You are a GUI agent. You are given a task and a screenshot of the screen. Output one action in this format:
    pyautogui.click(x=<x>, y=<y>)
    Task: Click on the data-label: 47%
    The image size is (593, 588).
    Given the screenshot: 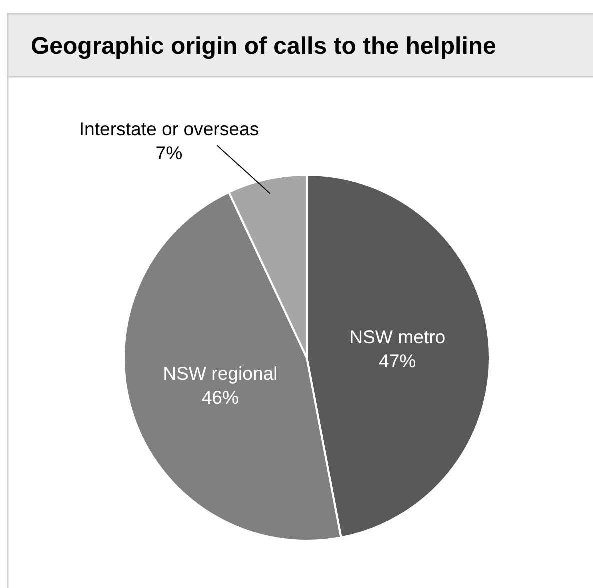 What is the action you would take?
    pyautogui.click(x=397, y=361)
    